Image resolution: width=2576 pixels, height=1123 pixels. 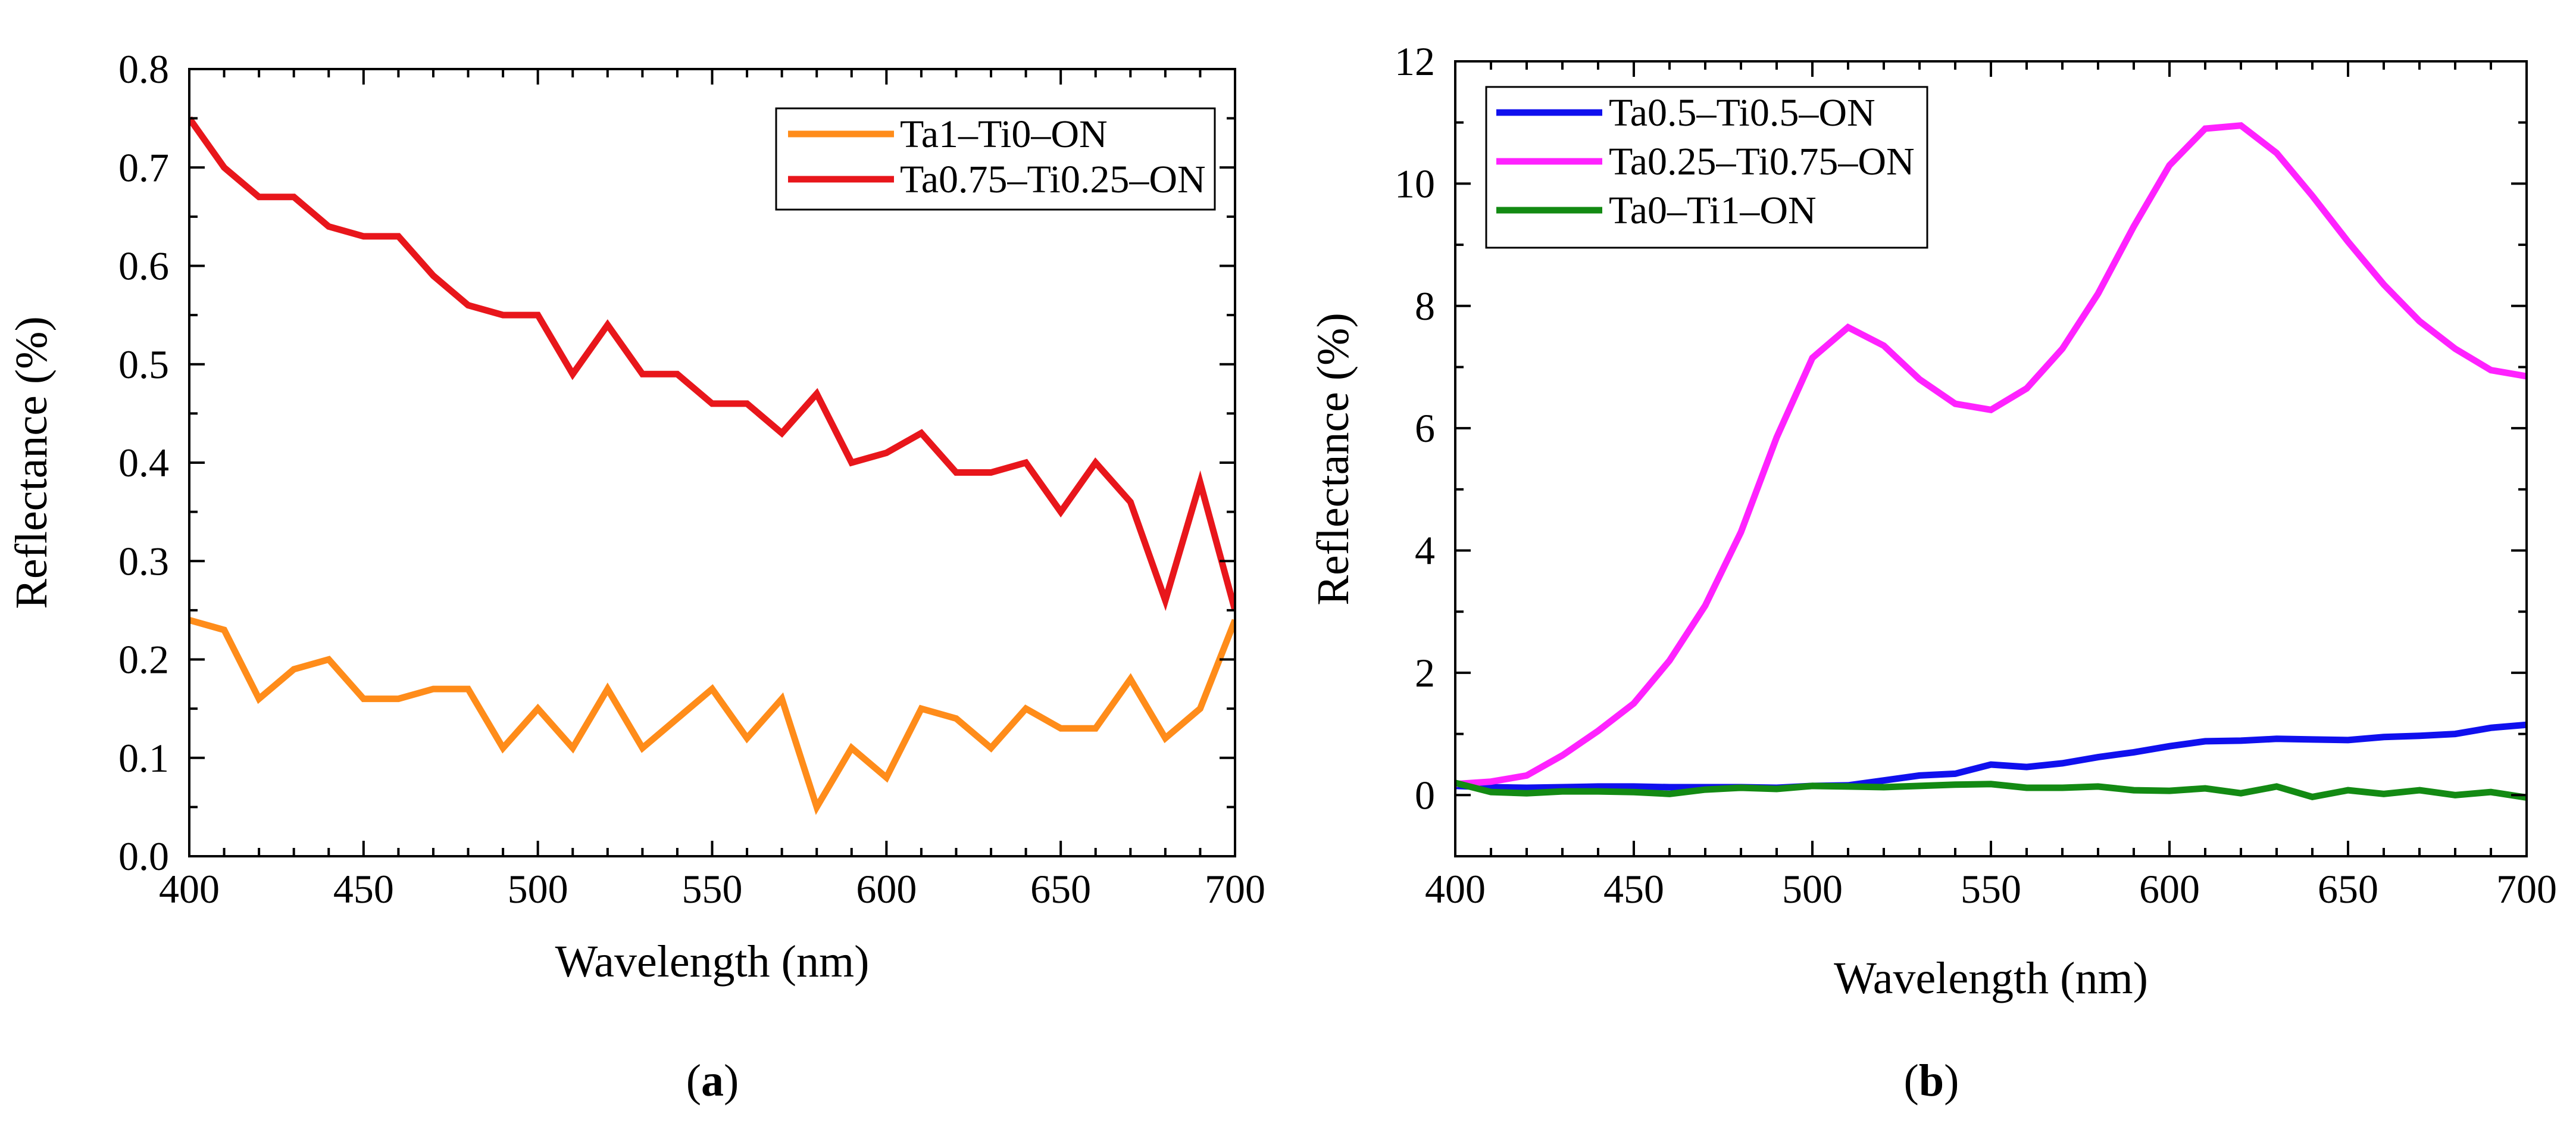 I want to click on y-tick-label: 4, so click(x=1425, y=550).